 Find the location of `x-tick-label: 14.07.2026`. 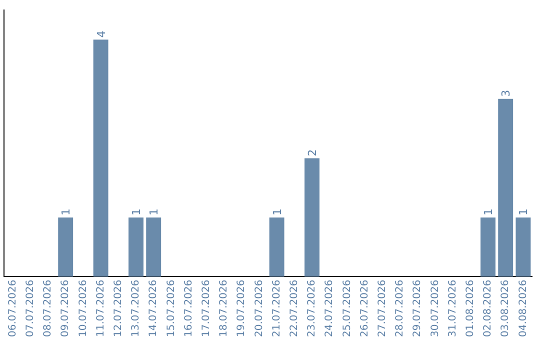

x-tick-label: 14.07.2026 is located at coordinates (154, 309).